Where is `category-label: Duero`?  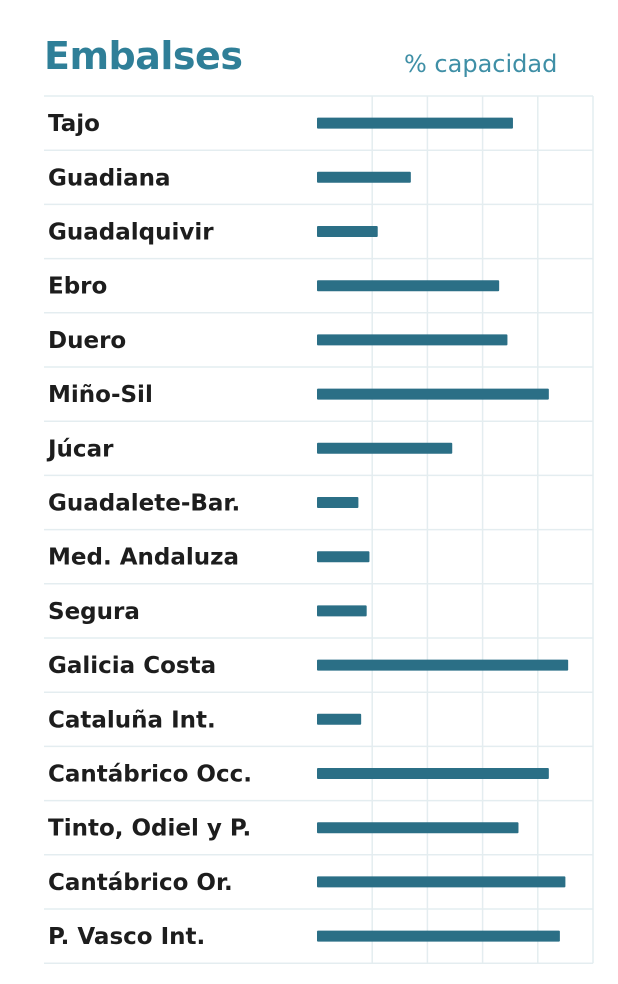
category-label: Duero is located at coordinates (87, 341).